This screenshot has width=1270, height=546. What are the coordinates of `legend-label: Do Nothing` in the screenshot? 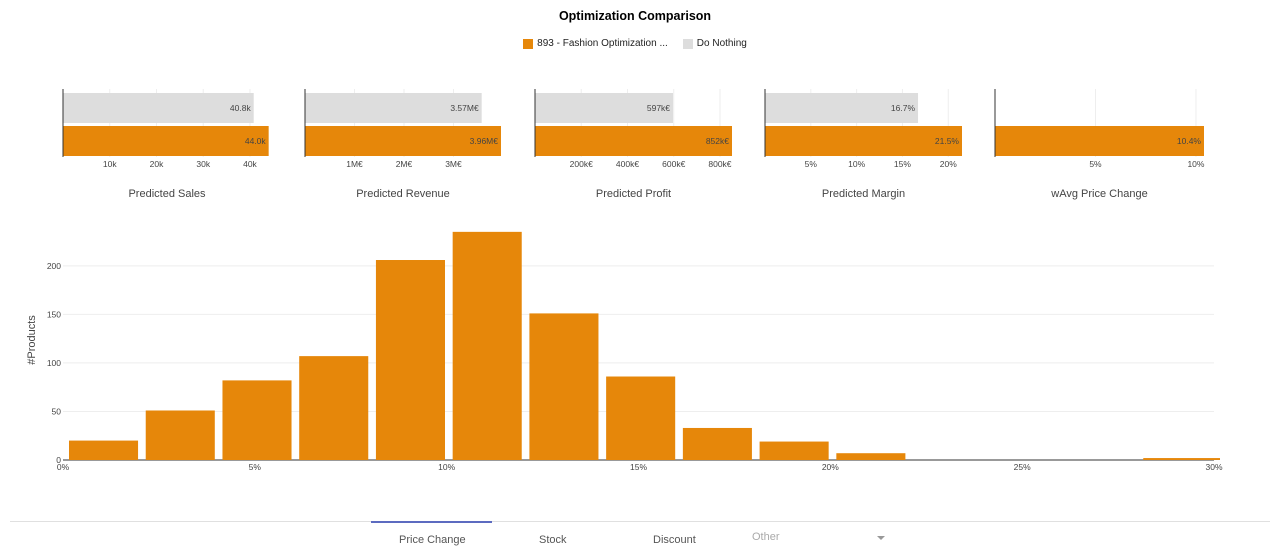 It's located at (721, 43).